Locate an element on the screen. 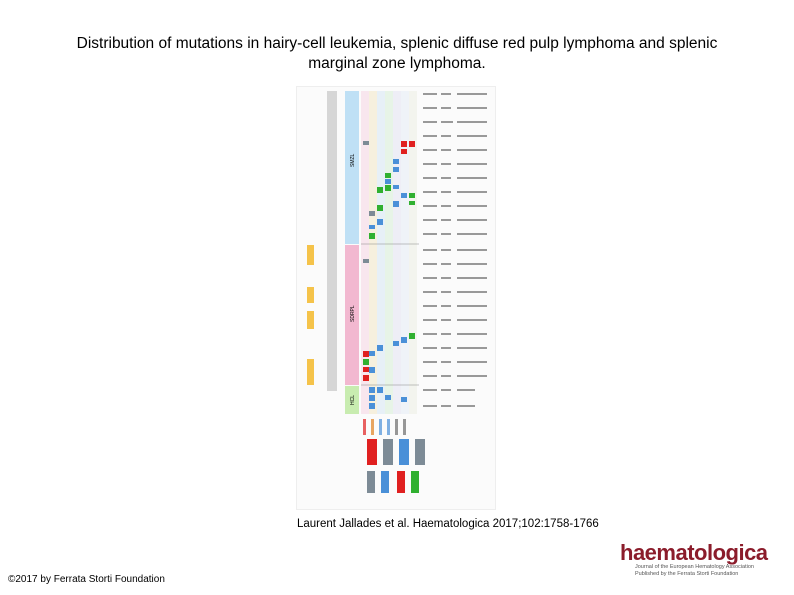 This screenshot has height=595, width=794. logo-wordmark: haematologica is located at coordinates (694, 552).